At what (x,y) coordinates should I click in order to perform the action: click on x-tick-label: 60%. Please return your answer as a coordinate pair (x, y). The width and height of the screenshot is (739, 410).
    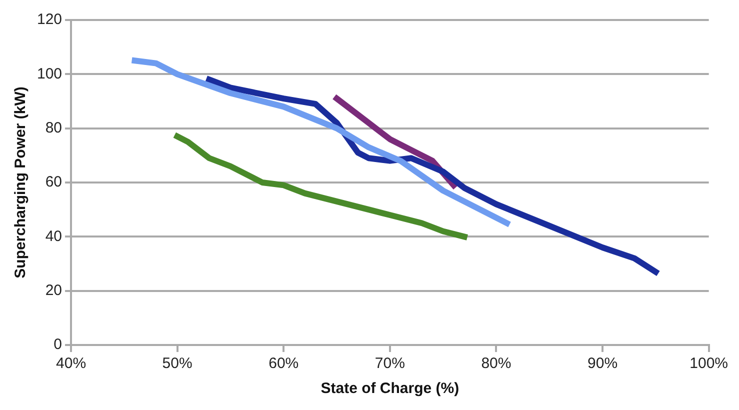
    Looking at the image, I should click on (283, 363).